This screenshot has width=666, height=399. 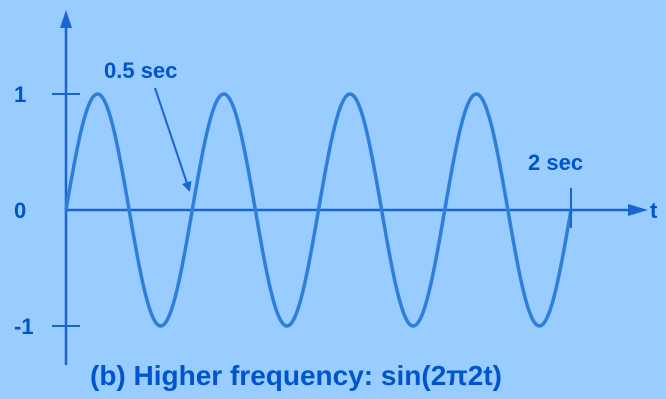 I want to click on x-axis-label: t, so click(x=654, y=210).